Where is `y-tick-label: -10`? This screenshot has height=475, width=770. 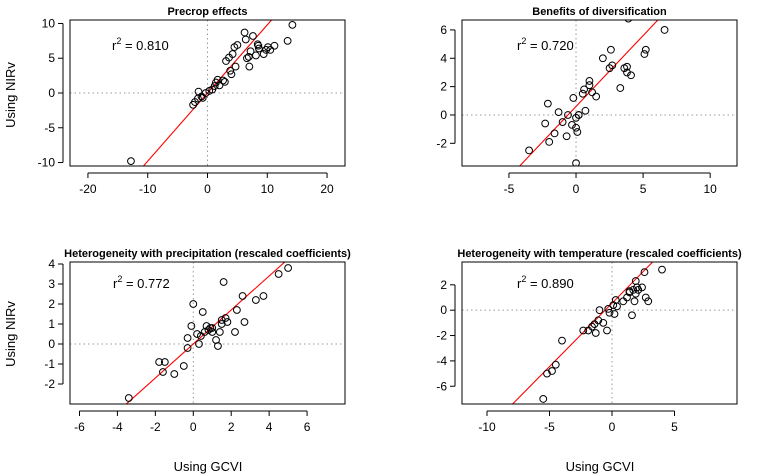
y-tick-label: -10 is located at coordinates (47, 163).